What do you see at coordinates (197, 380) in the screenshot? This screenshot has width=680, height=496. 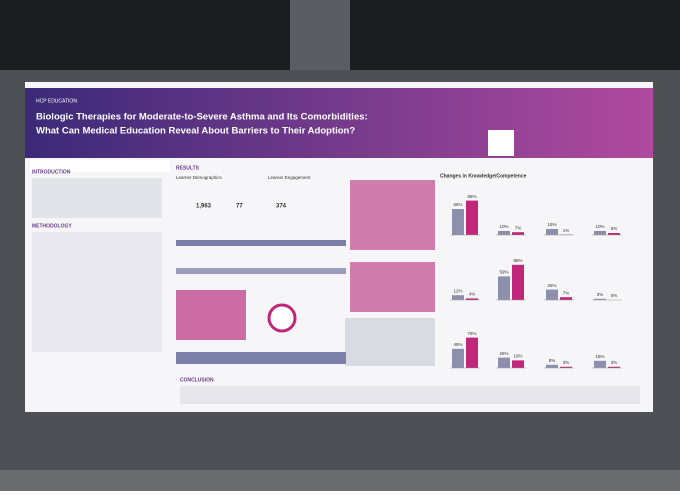 I see `section-title: CONCLUSION` at bounding box center [197, 380].